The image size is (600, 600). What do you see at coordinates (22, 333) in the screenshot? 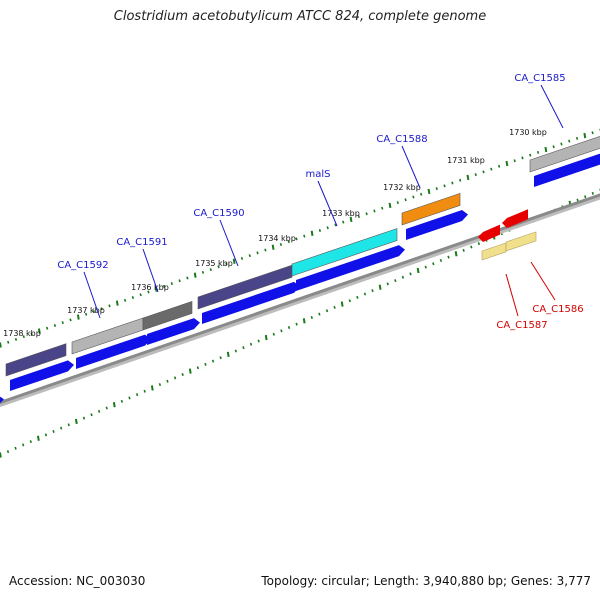
I see `kbp-label: 1738 kbp` at bounding box center [22, 333].